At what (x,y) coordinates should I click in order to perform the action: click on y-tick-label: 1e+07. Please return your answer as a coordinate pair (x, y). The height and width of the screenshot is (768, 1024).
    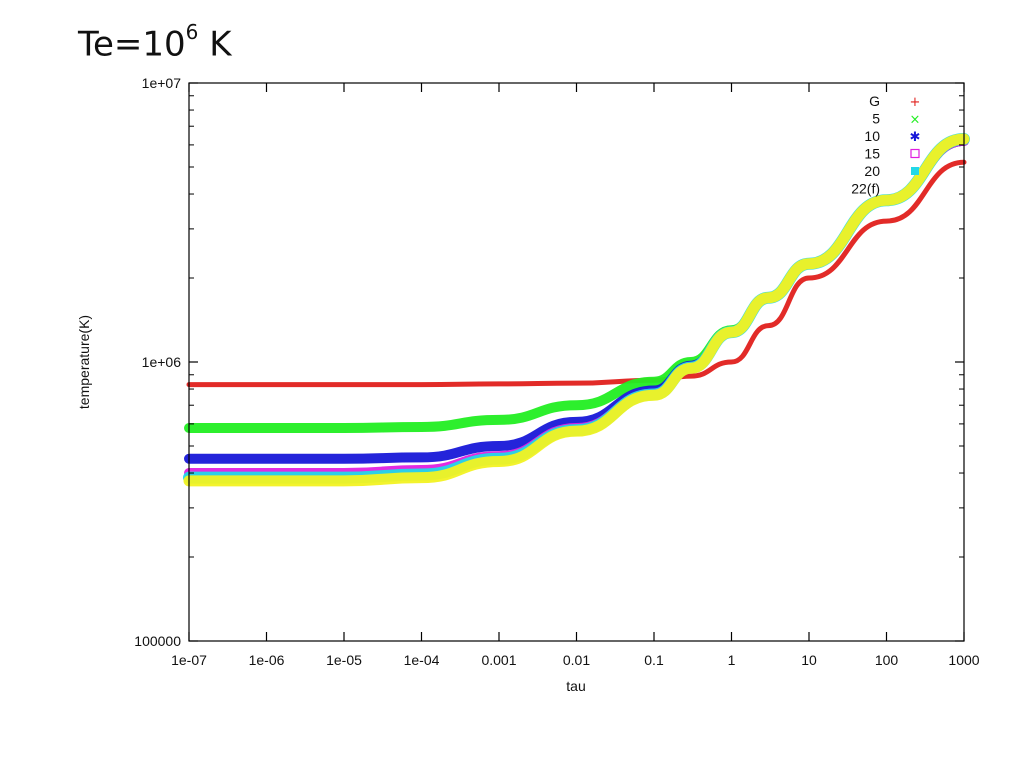
    Looking at the image, I should click on (162, 83).